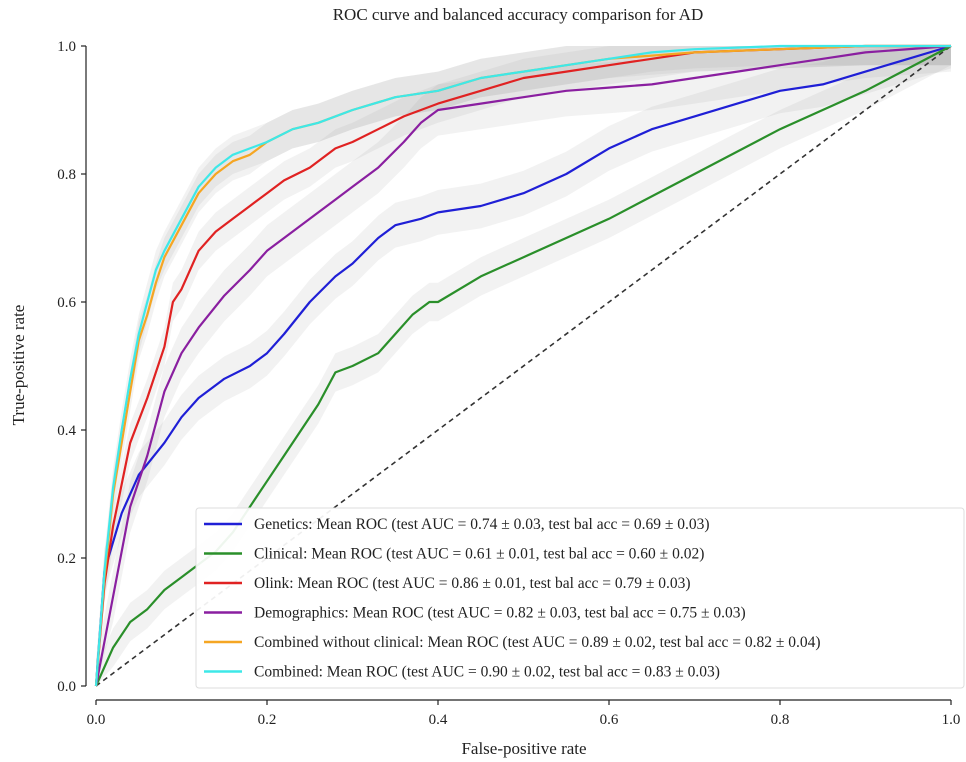  What do you see at coordinates (438, 720) in the screenshot?
I see `x-tick-label: 0.4` at bounding box center [438, 720].